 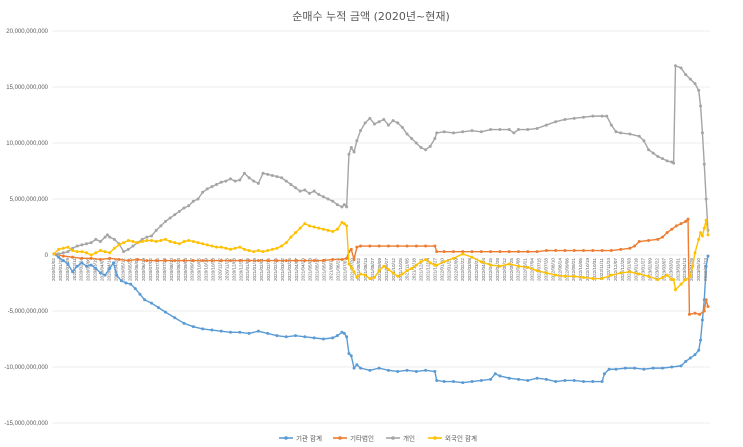 What do you see at coordinates (407, 269) in the screenshot?
I see `x-tick-label: 2021/11/05` at bounding box center [407, 269].